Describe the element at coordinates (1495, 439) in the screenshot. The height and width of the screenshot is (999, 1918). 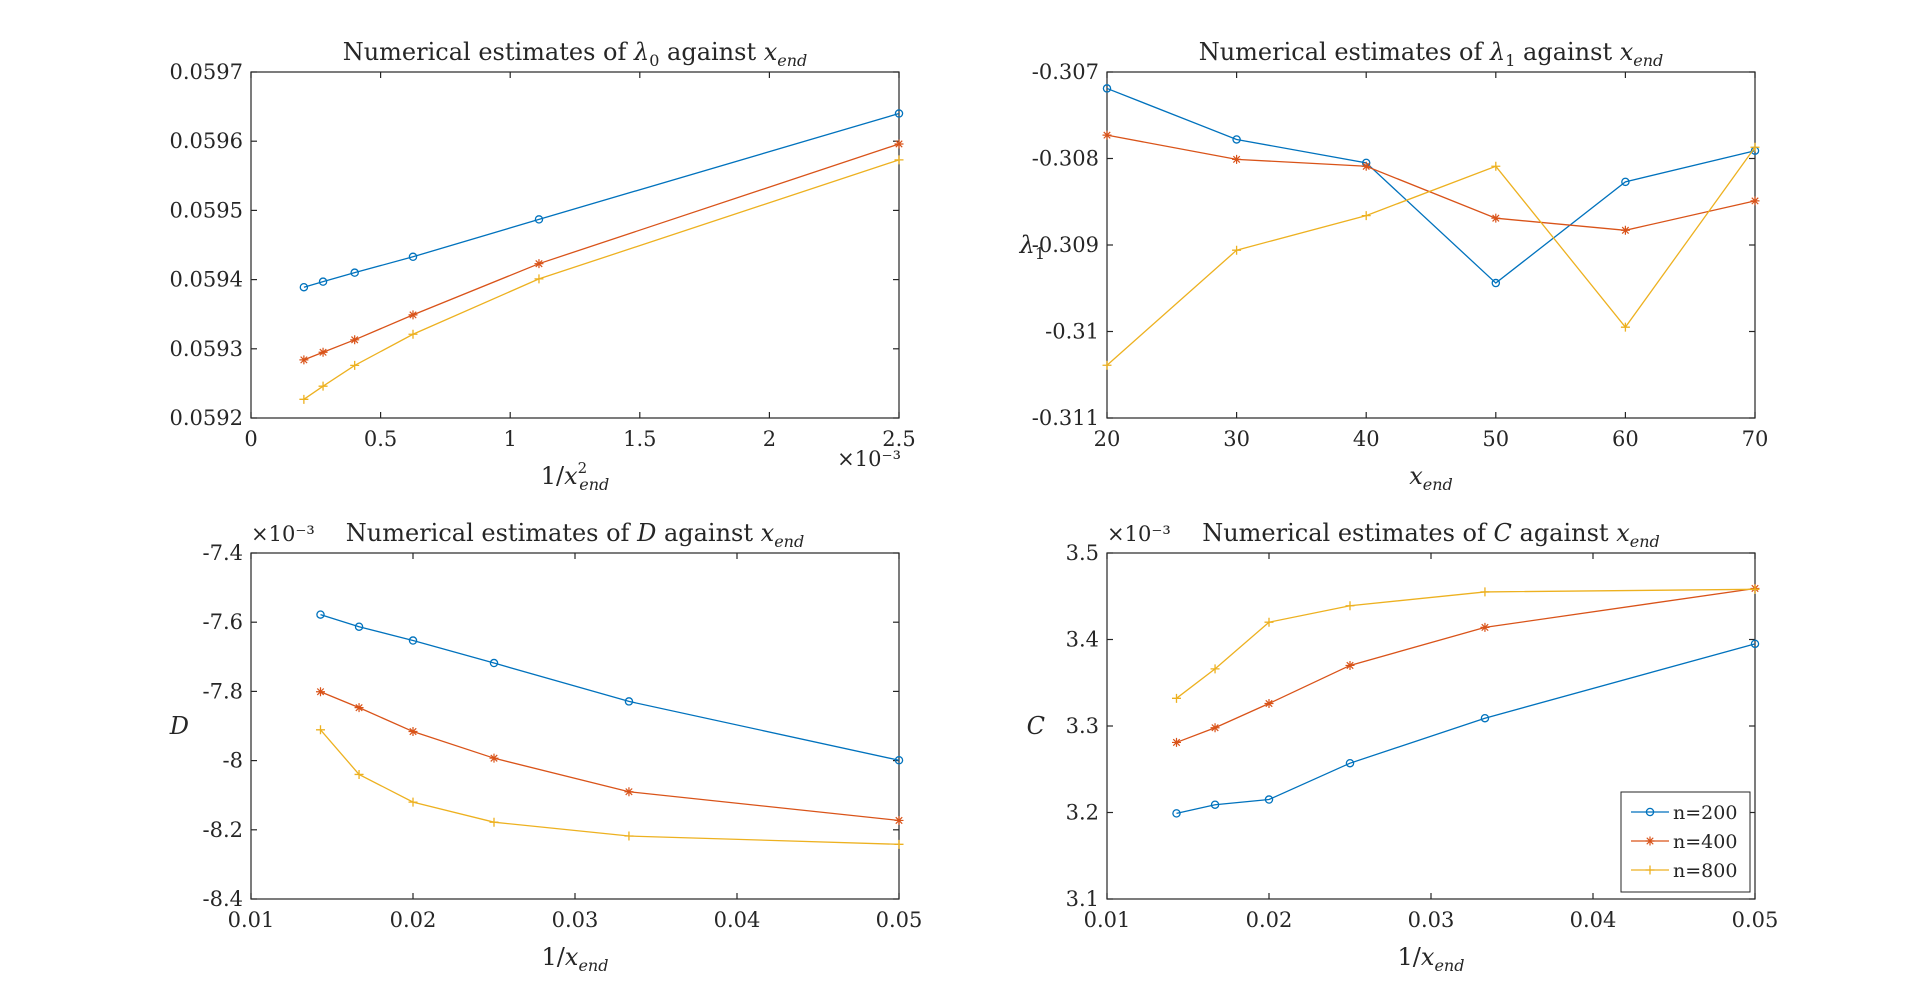
I see `x-tick-label: 50` at that location.